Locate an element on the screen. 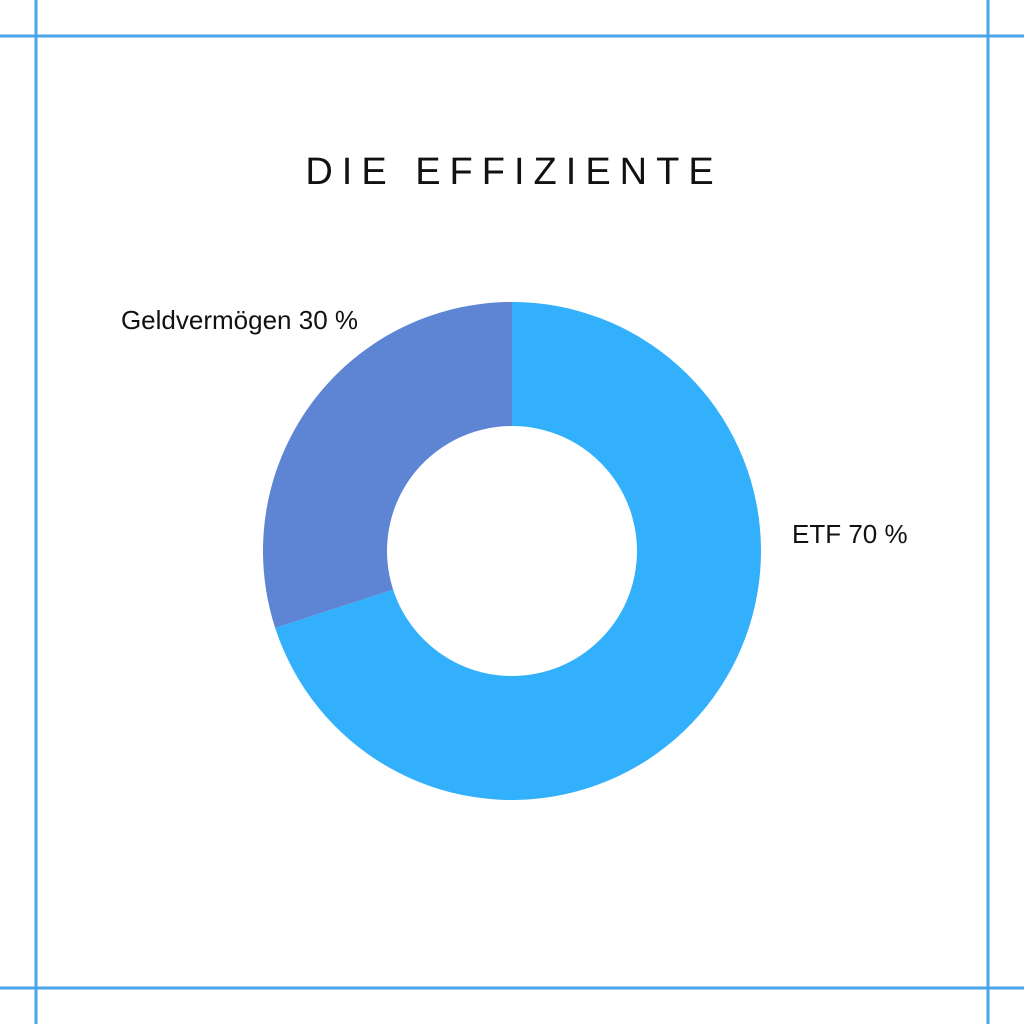 Image resolution: width=1024 pixels, height=1024 pixels. slice-value: 30 % is located at coordinates (328, 320).